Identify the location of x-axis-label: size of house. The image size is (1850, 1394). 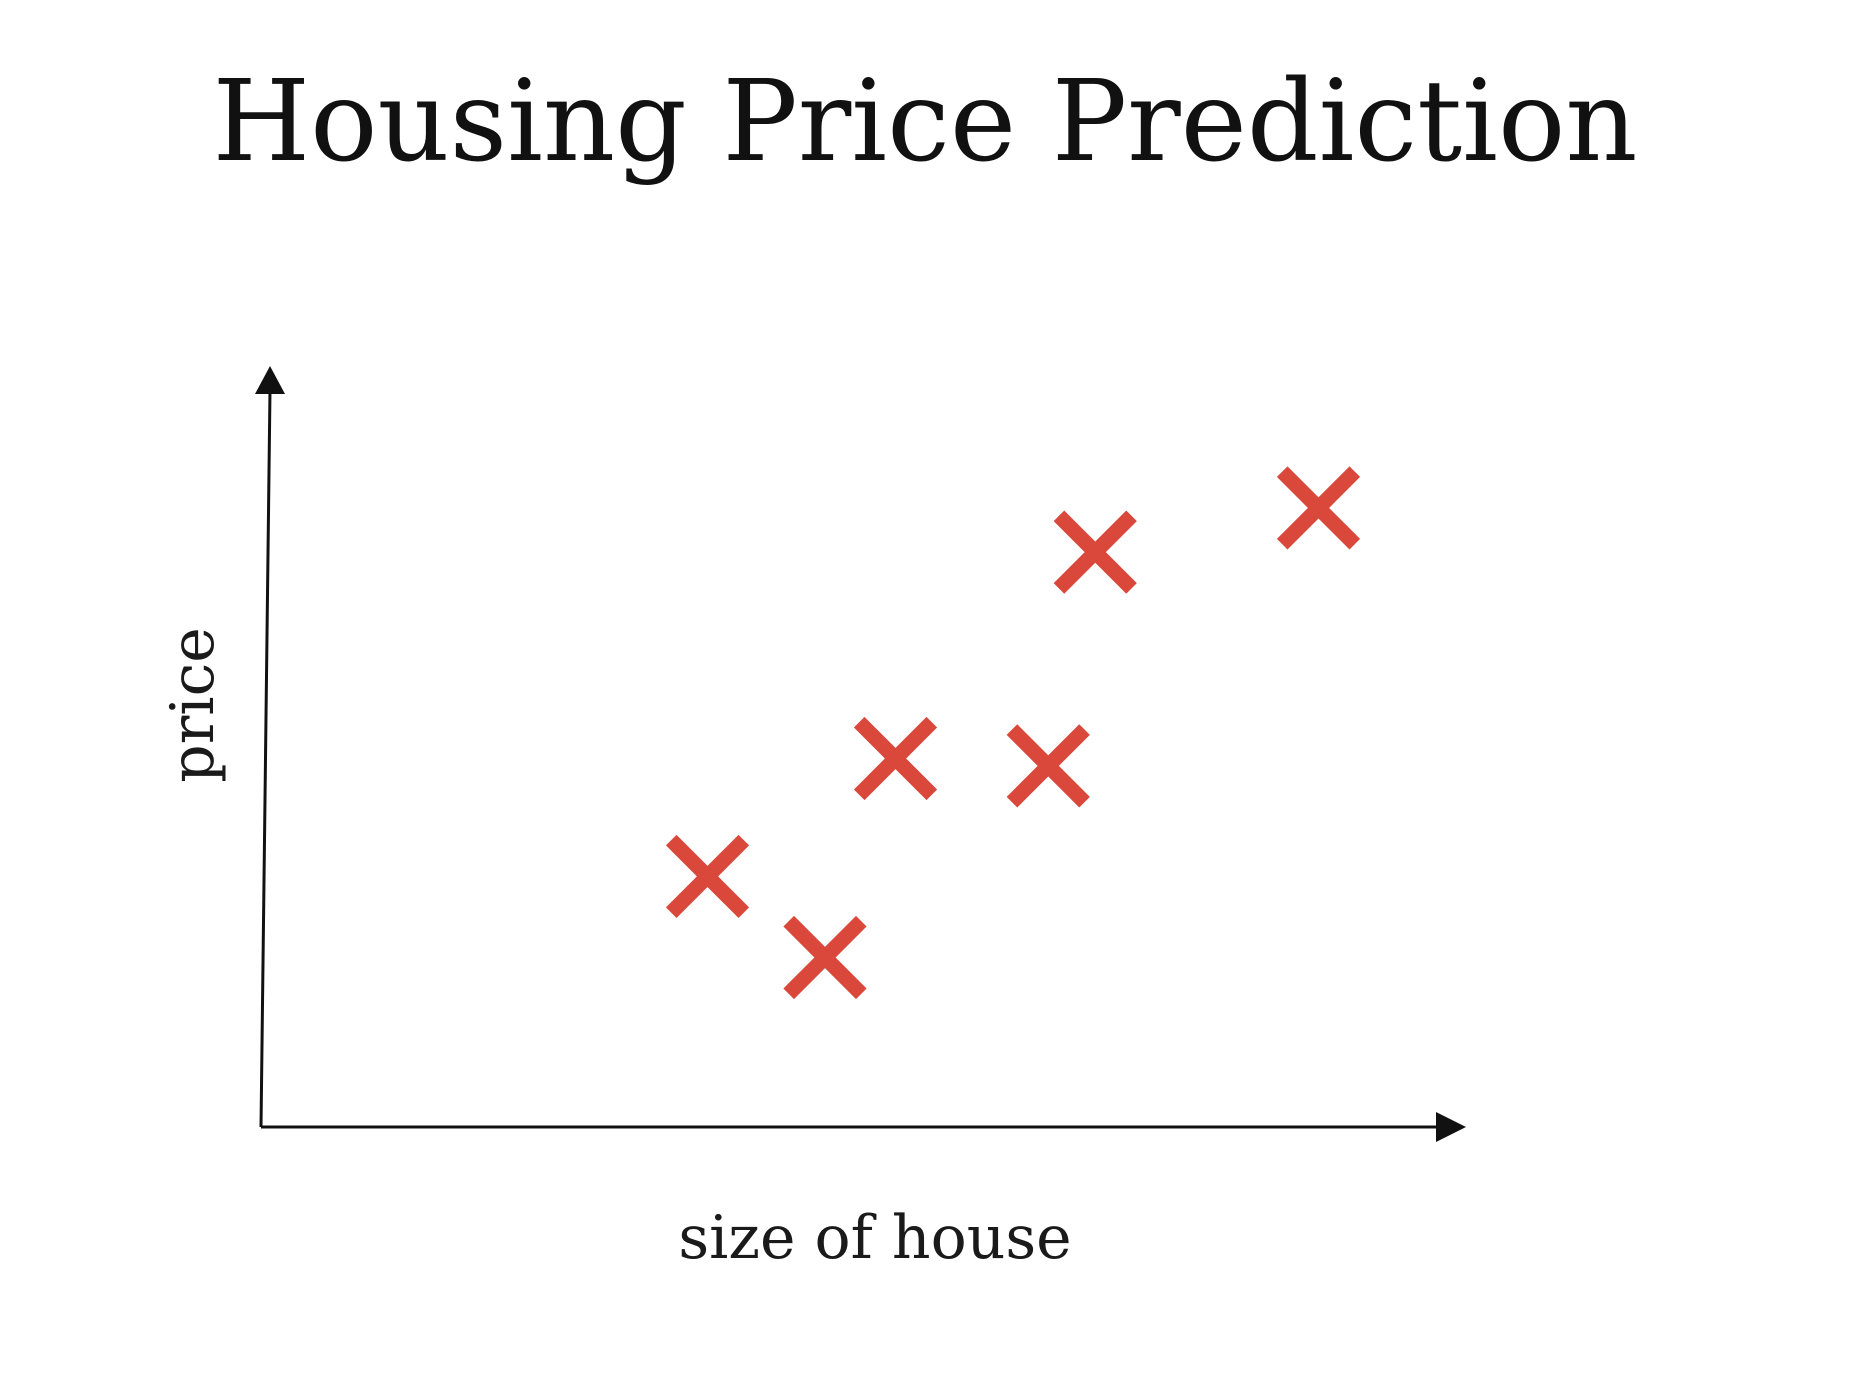
(874, 1238).